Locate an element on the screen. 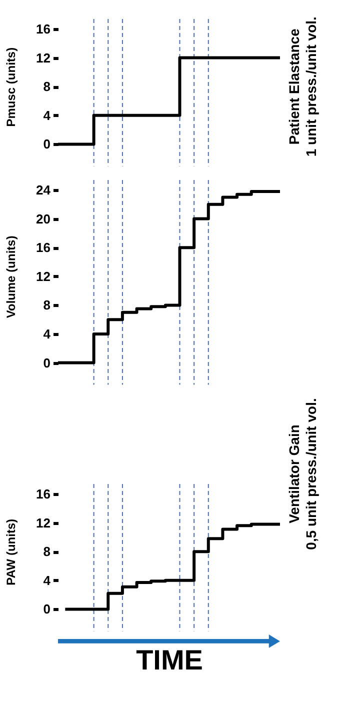 Image resolution: width=349 pixels, height=720 pixels. text: Patient Elastance 1 unit press./unit vol. is located at coordinates (302, 86).